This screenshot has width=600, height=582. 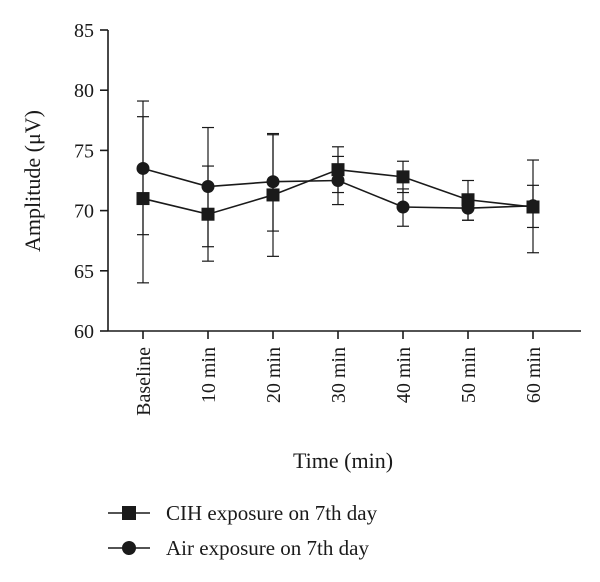 What do you see at coordinates (274, 375) in the screenshot?
I see `x-tick-label-2: 20 min` at bounding box center [274, 375].